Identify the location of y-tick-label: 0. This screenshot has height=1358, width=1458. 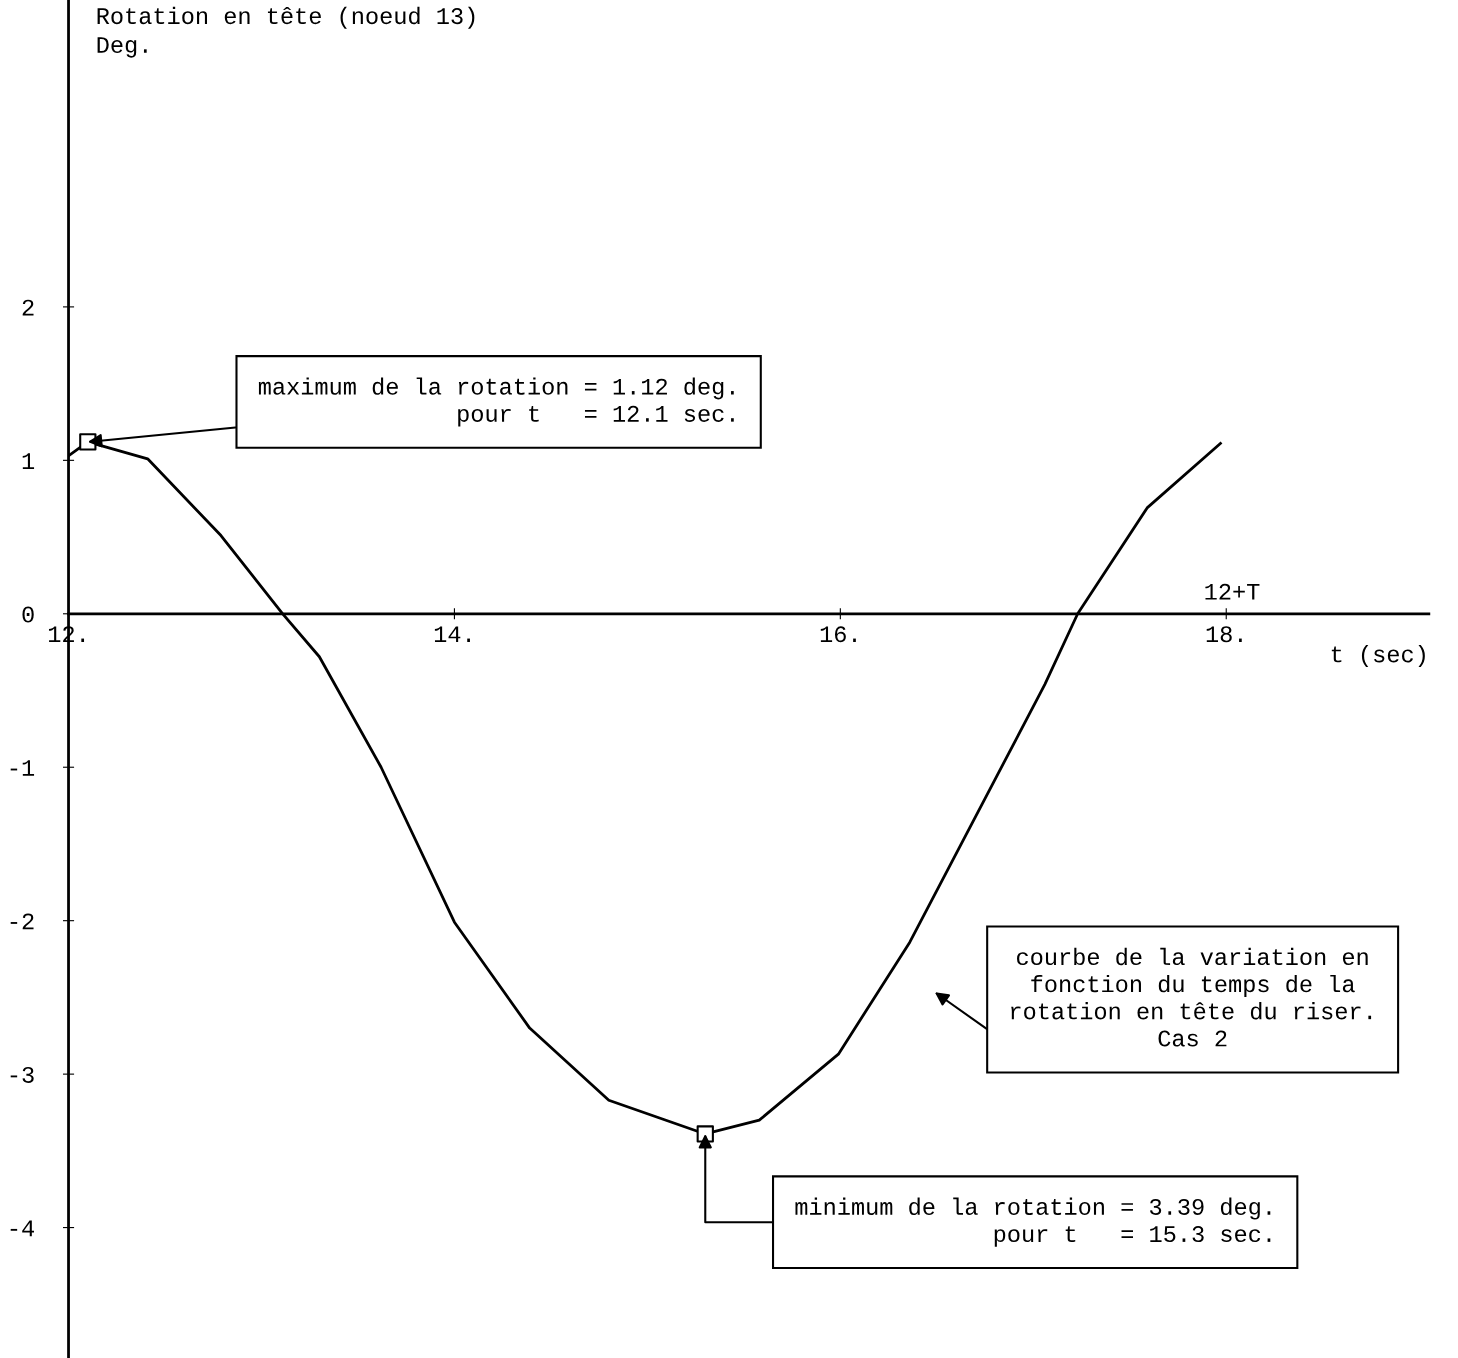
(28, 614).